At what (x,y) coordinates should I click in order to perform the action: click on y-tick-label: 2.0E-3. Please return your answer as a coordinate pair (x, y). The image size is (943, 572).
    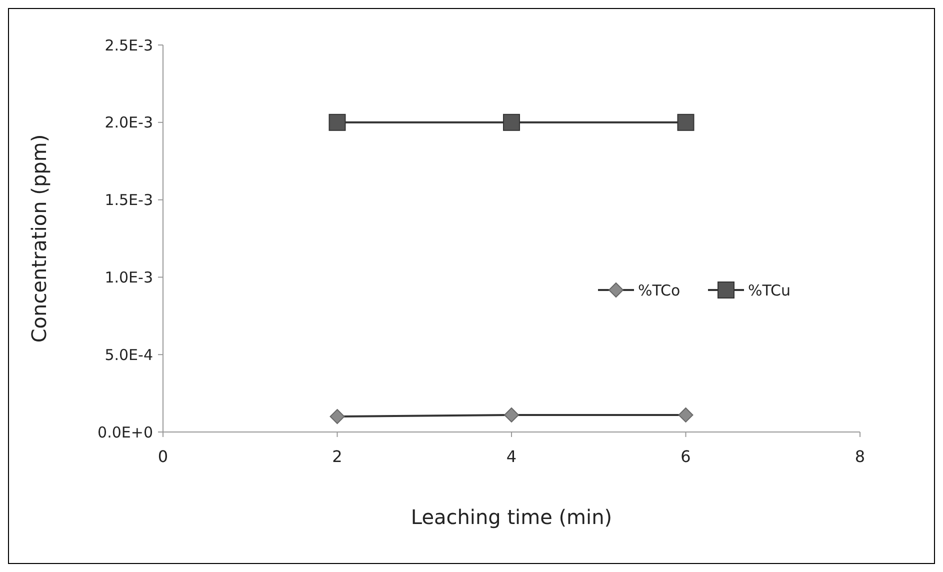
    Looking at the image, I should click on (128, 123).